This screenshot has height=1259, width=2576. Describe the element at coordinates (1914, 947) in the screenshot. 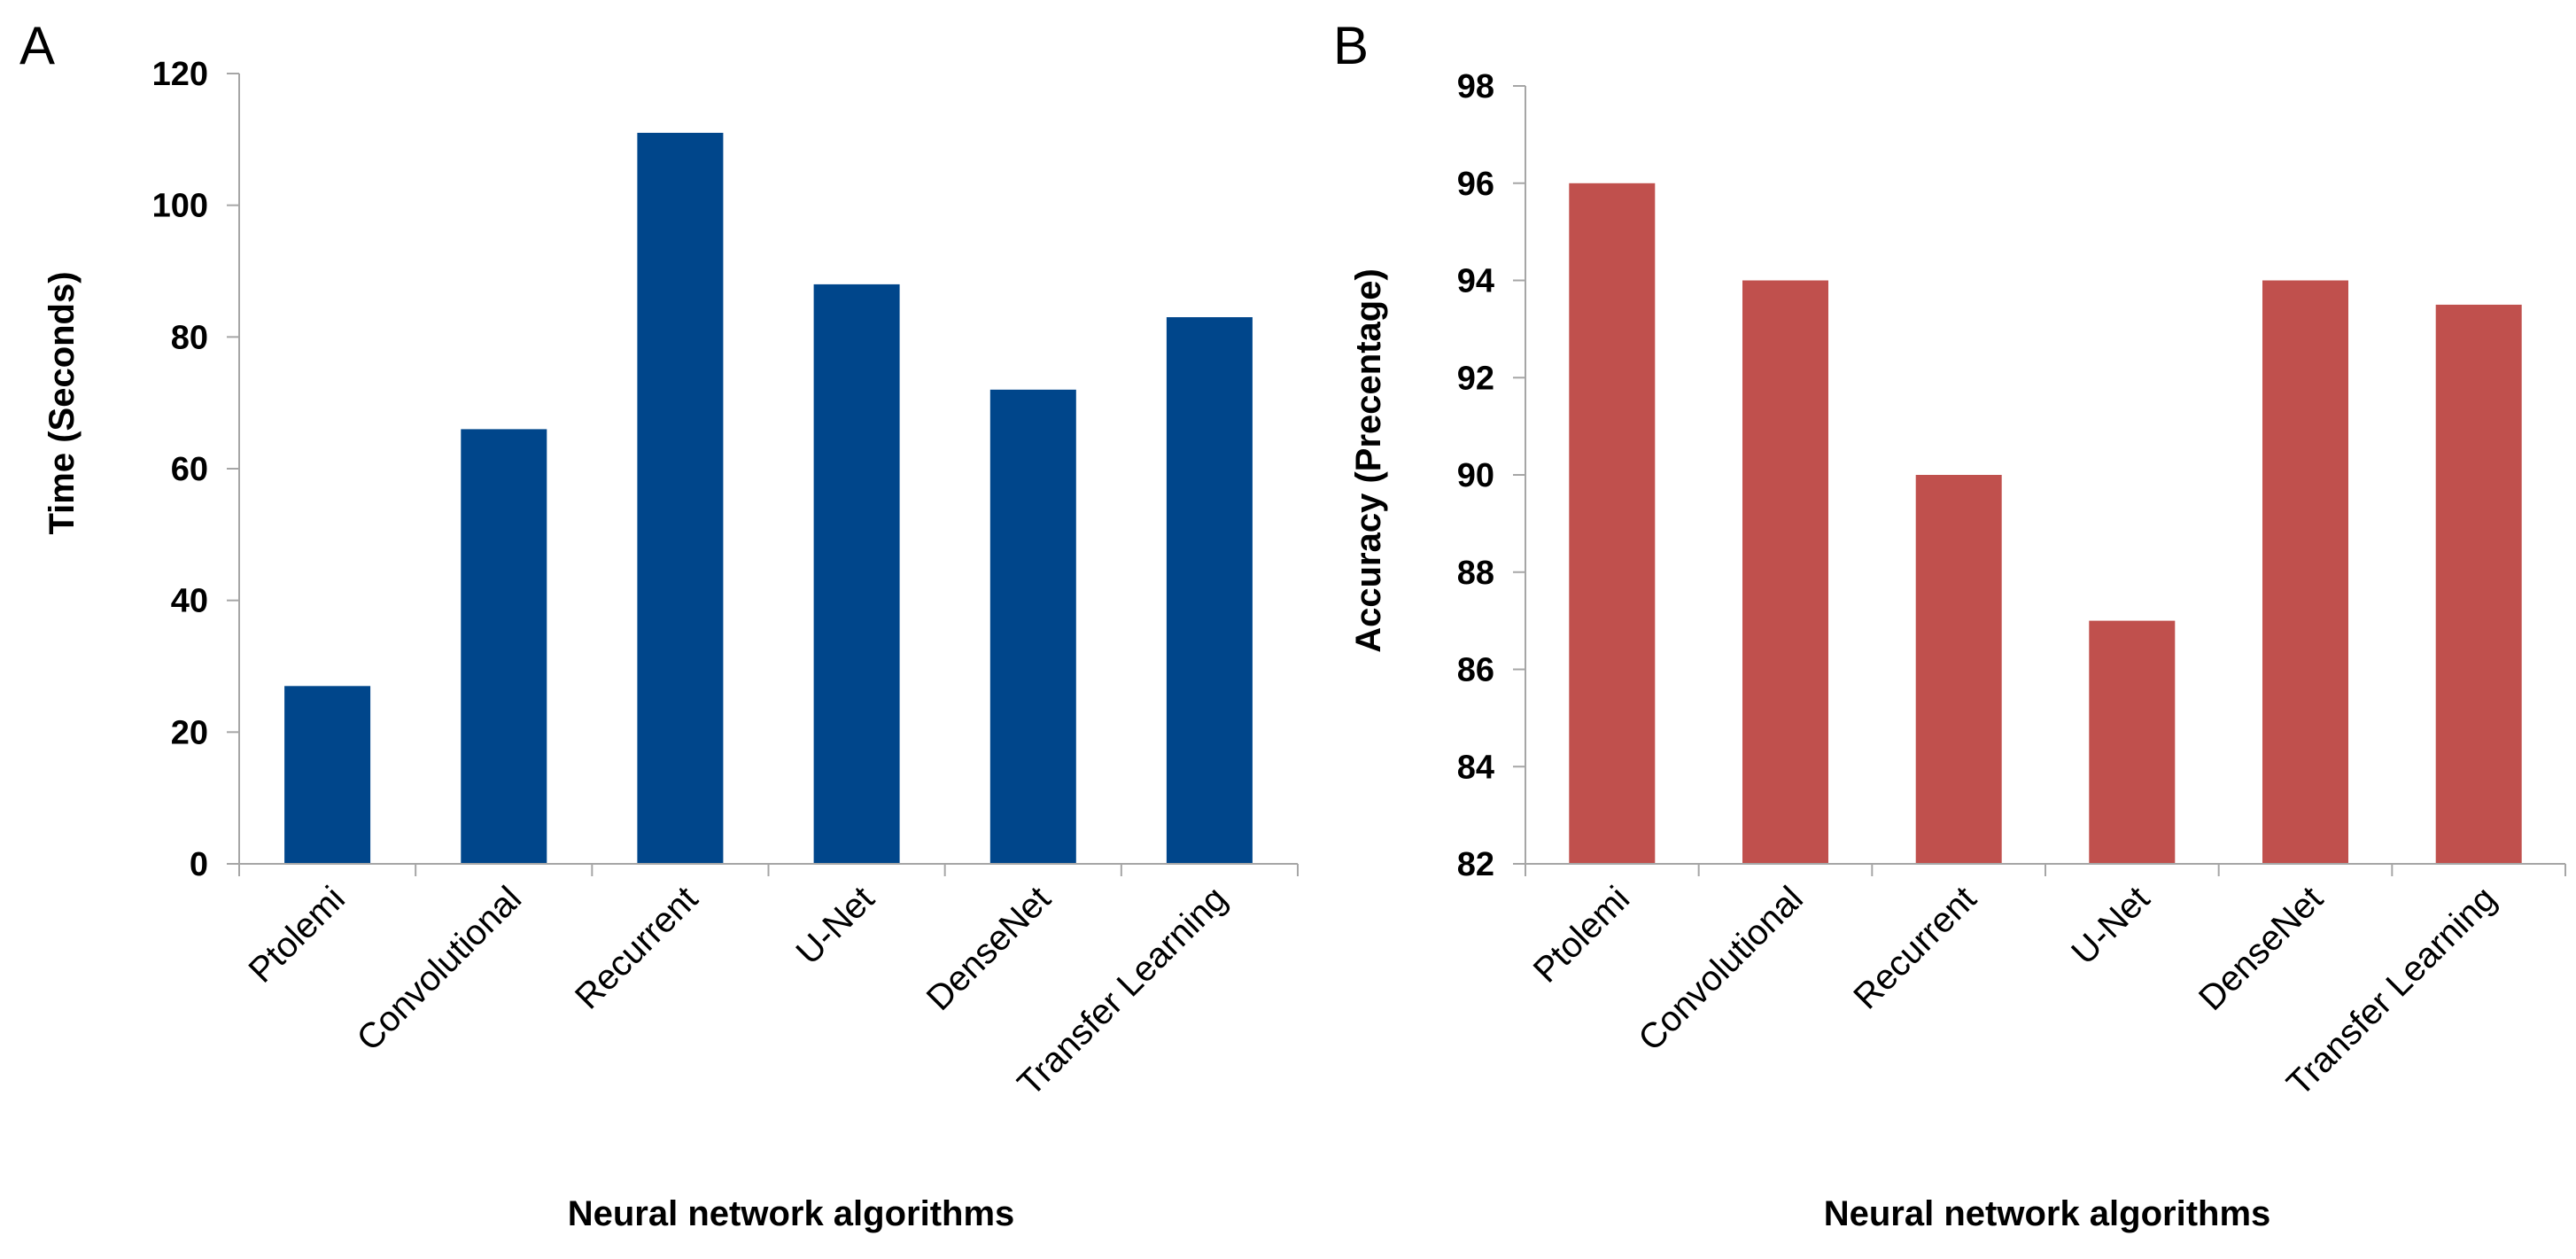

I see `x-tick-label-b-2: Recurrent` at that location.